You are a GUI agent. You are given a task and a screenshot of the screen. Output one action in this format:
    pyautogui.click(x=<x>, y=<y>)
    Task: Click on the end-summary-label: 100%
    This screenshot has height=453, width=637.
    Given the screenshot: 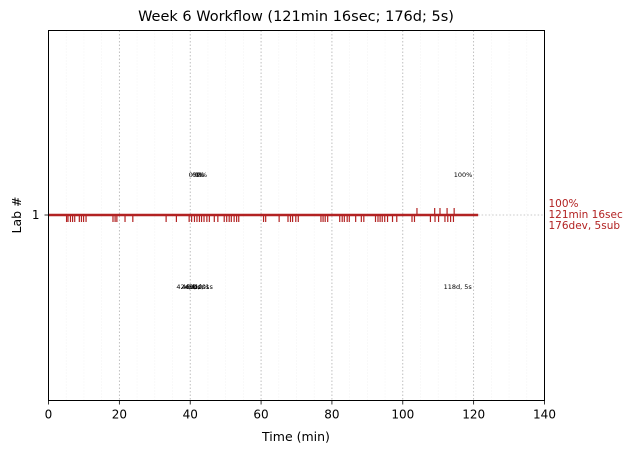 What is the action you would take?
    pyautogui.click(x=564, y=204)
    